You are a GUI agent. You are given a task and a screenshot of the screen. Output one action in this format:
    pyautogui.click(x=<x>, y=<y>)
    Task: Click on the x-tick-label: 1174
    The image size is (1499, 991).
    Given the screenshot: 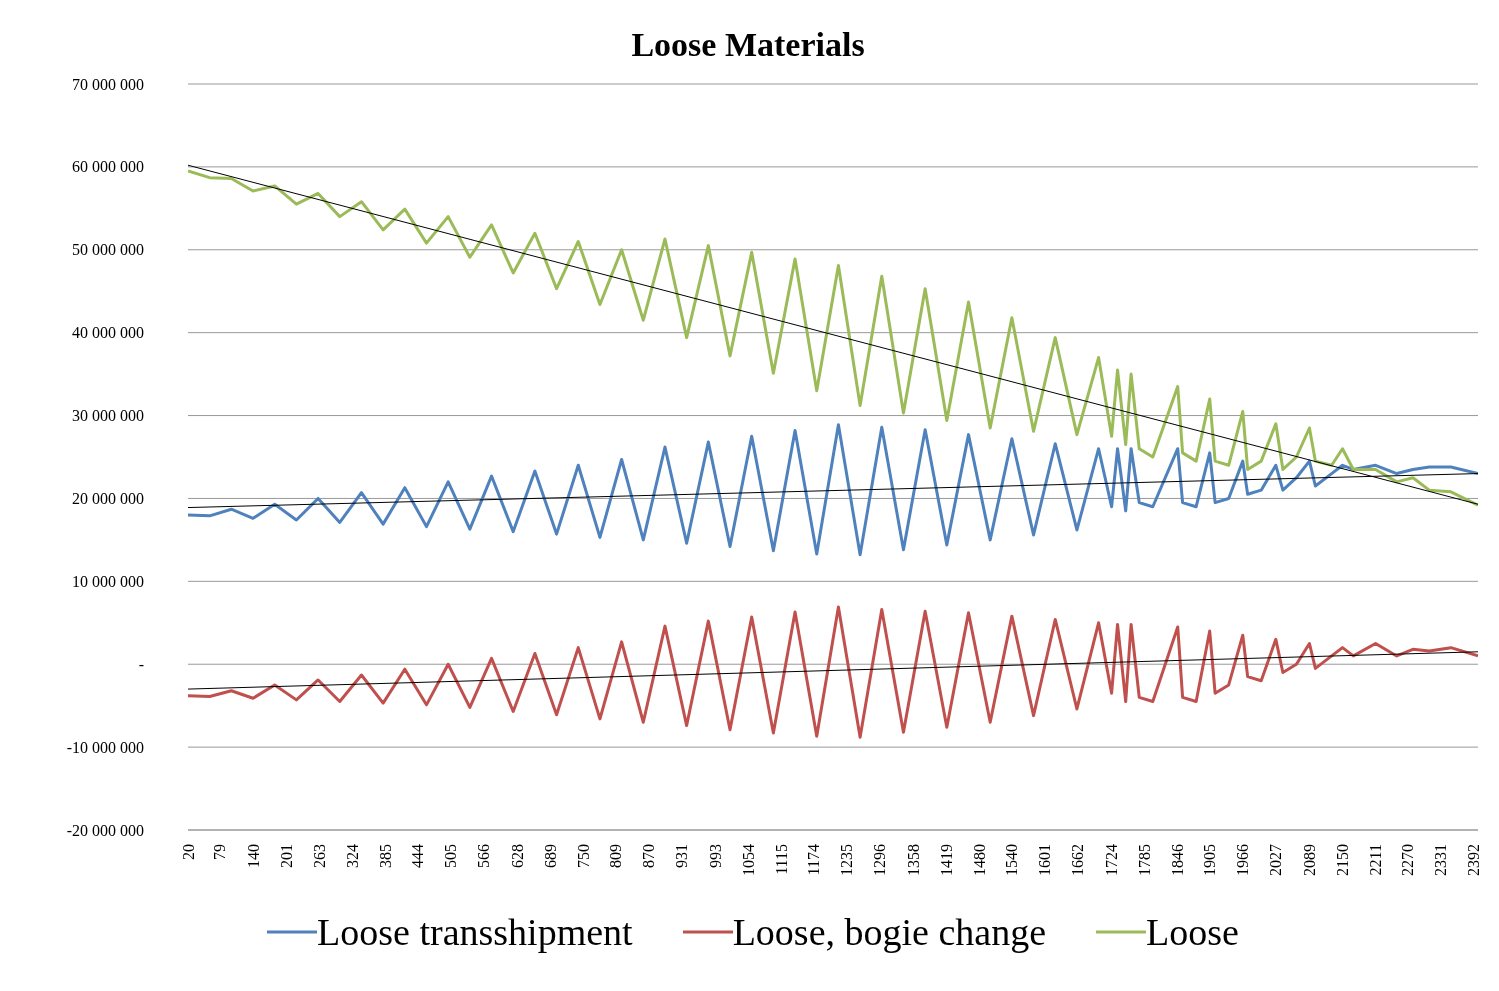 What is the action you would take?
    pyautogui.click(x=813, y=860)
    